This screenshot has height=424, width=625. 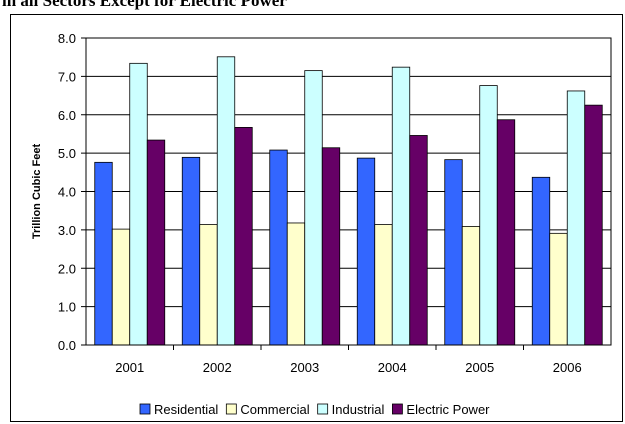 What do you see at coordinates (296, 284) in the screenshot?
I see `bar-commercial-2003` at bounding box center [296, 284].